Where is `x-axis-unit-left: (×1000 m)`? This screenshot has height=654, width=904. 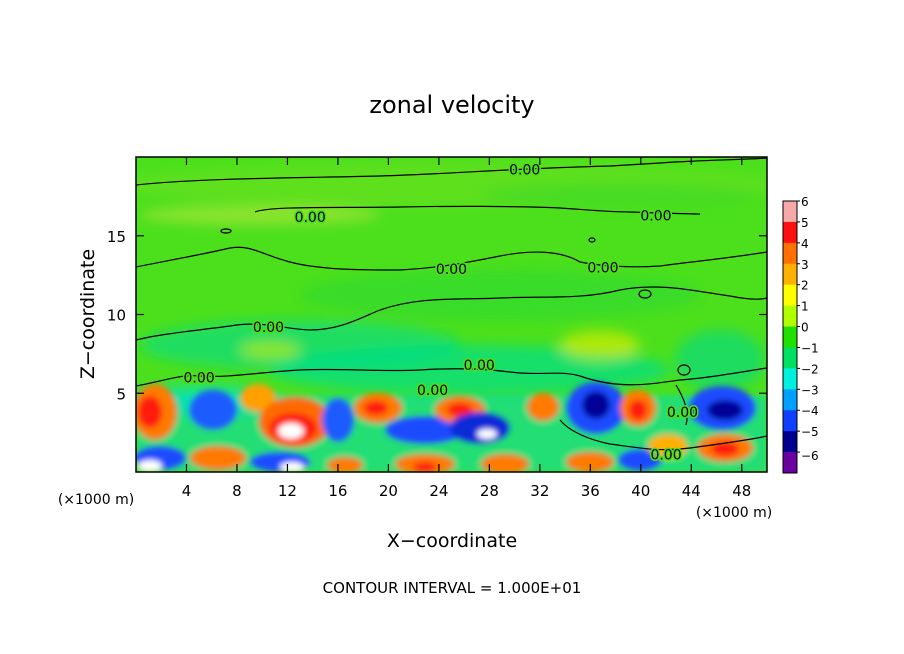
x-axis-unit-left: (×1000 m) is located at coordinates (96, 500).